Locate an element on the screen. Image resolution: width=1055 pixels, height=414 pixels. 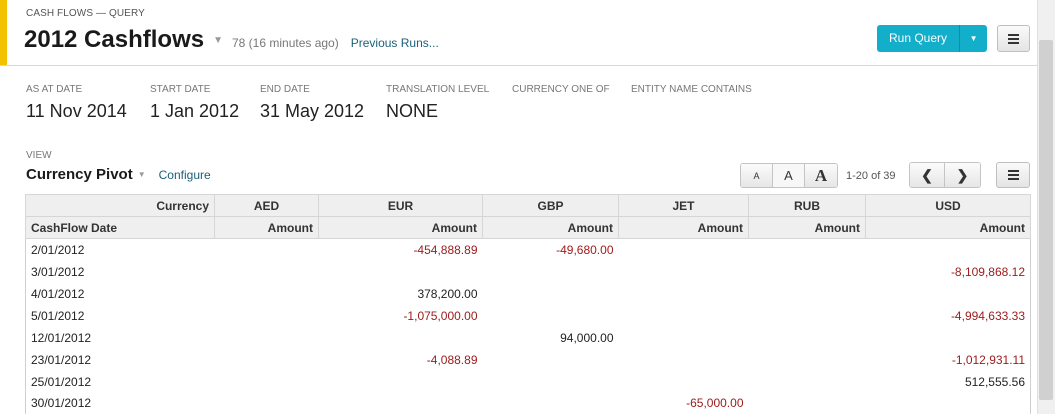
column-header: AED is located at coordinates (266, 205).